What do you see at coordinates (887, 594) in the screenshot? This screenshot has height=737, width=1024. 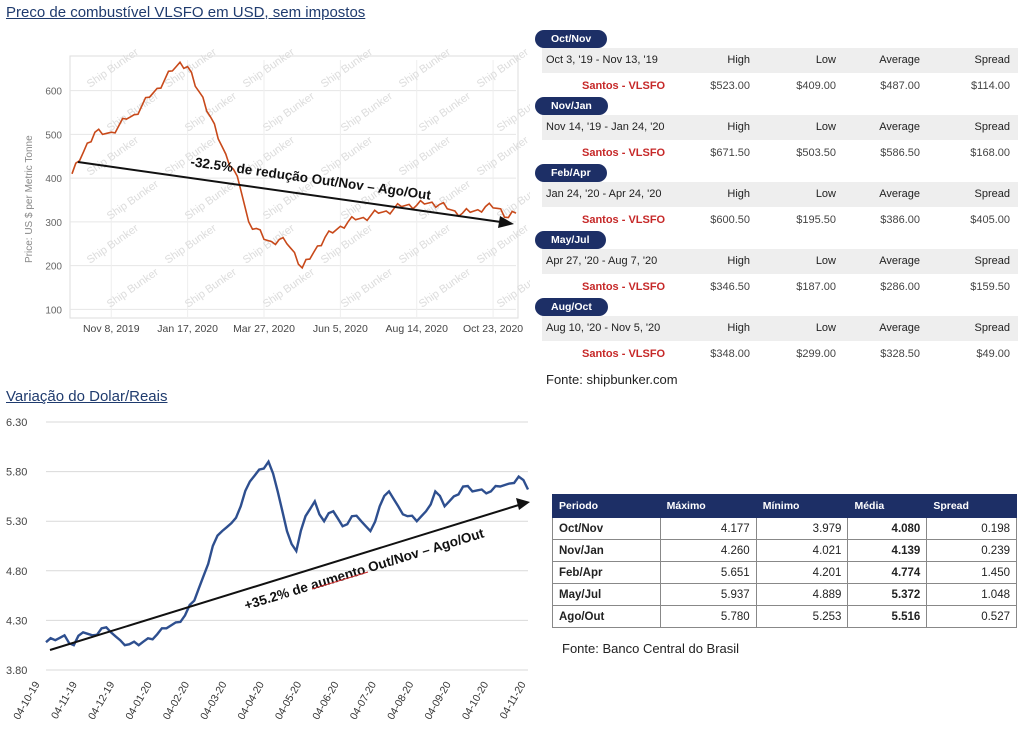 I see `fx-avg: 5.372` at bounding box center [887, 594].